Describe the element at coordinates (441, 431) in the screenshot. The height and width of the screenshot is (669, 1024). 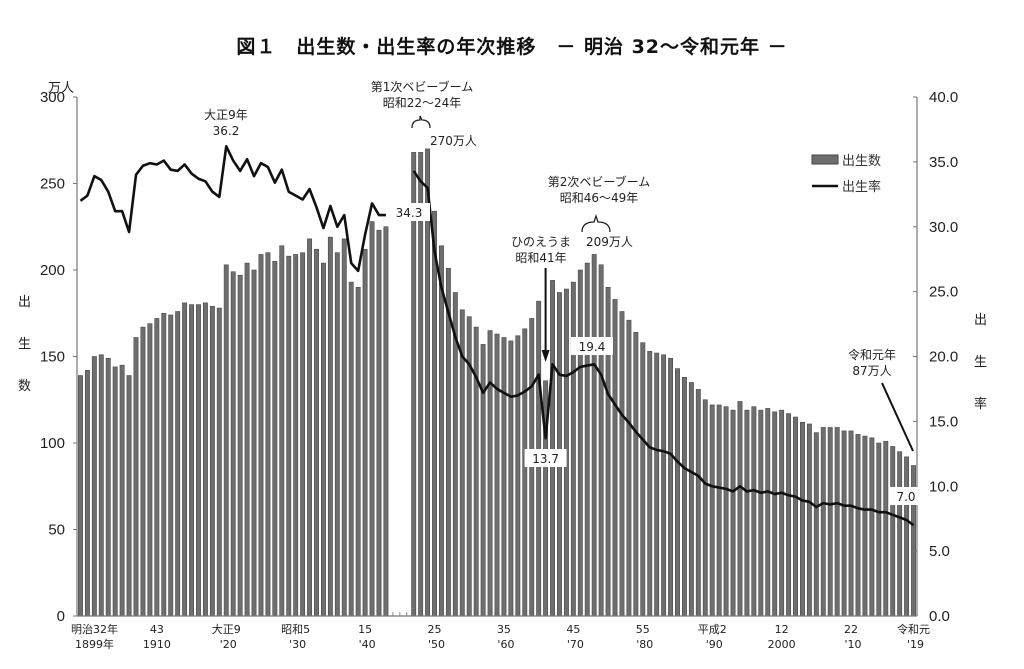
I see `bar-1951` at that location.